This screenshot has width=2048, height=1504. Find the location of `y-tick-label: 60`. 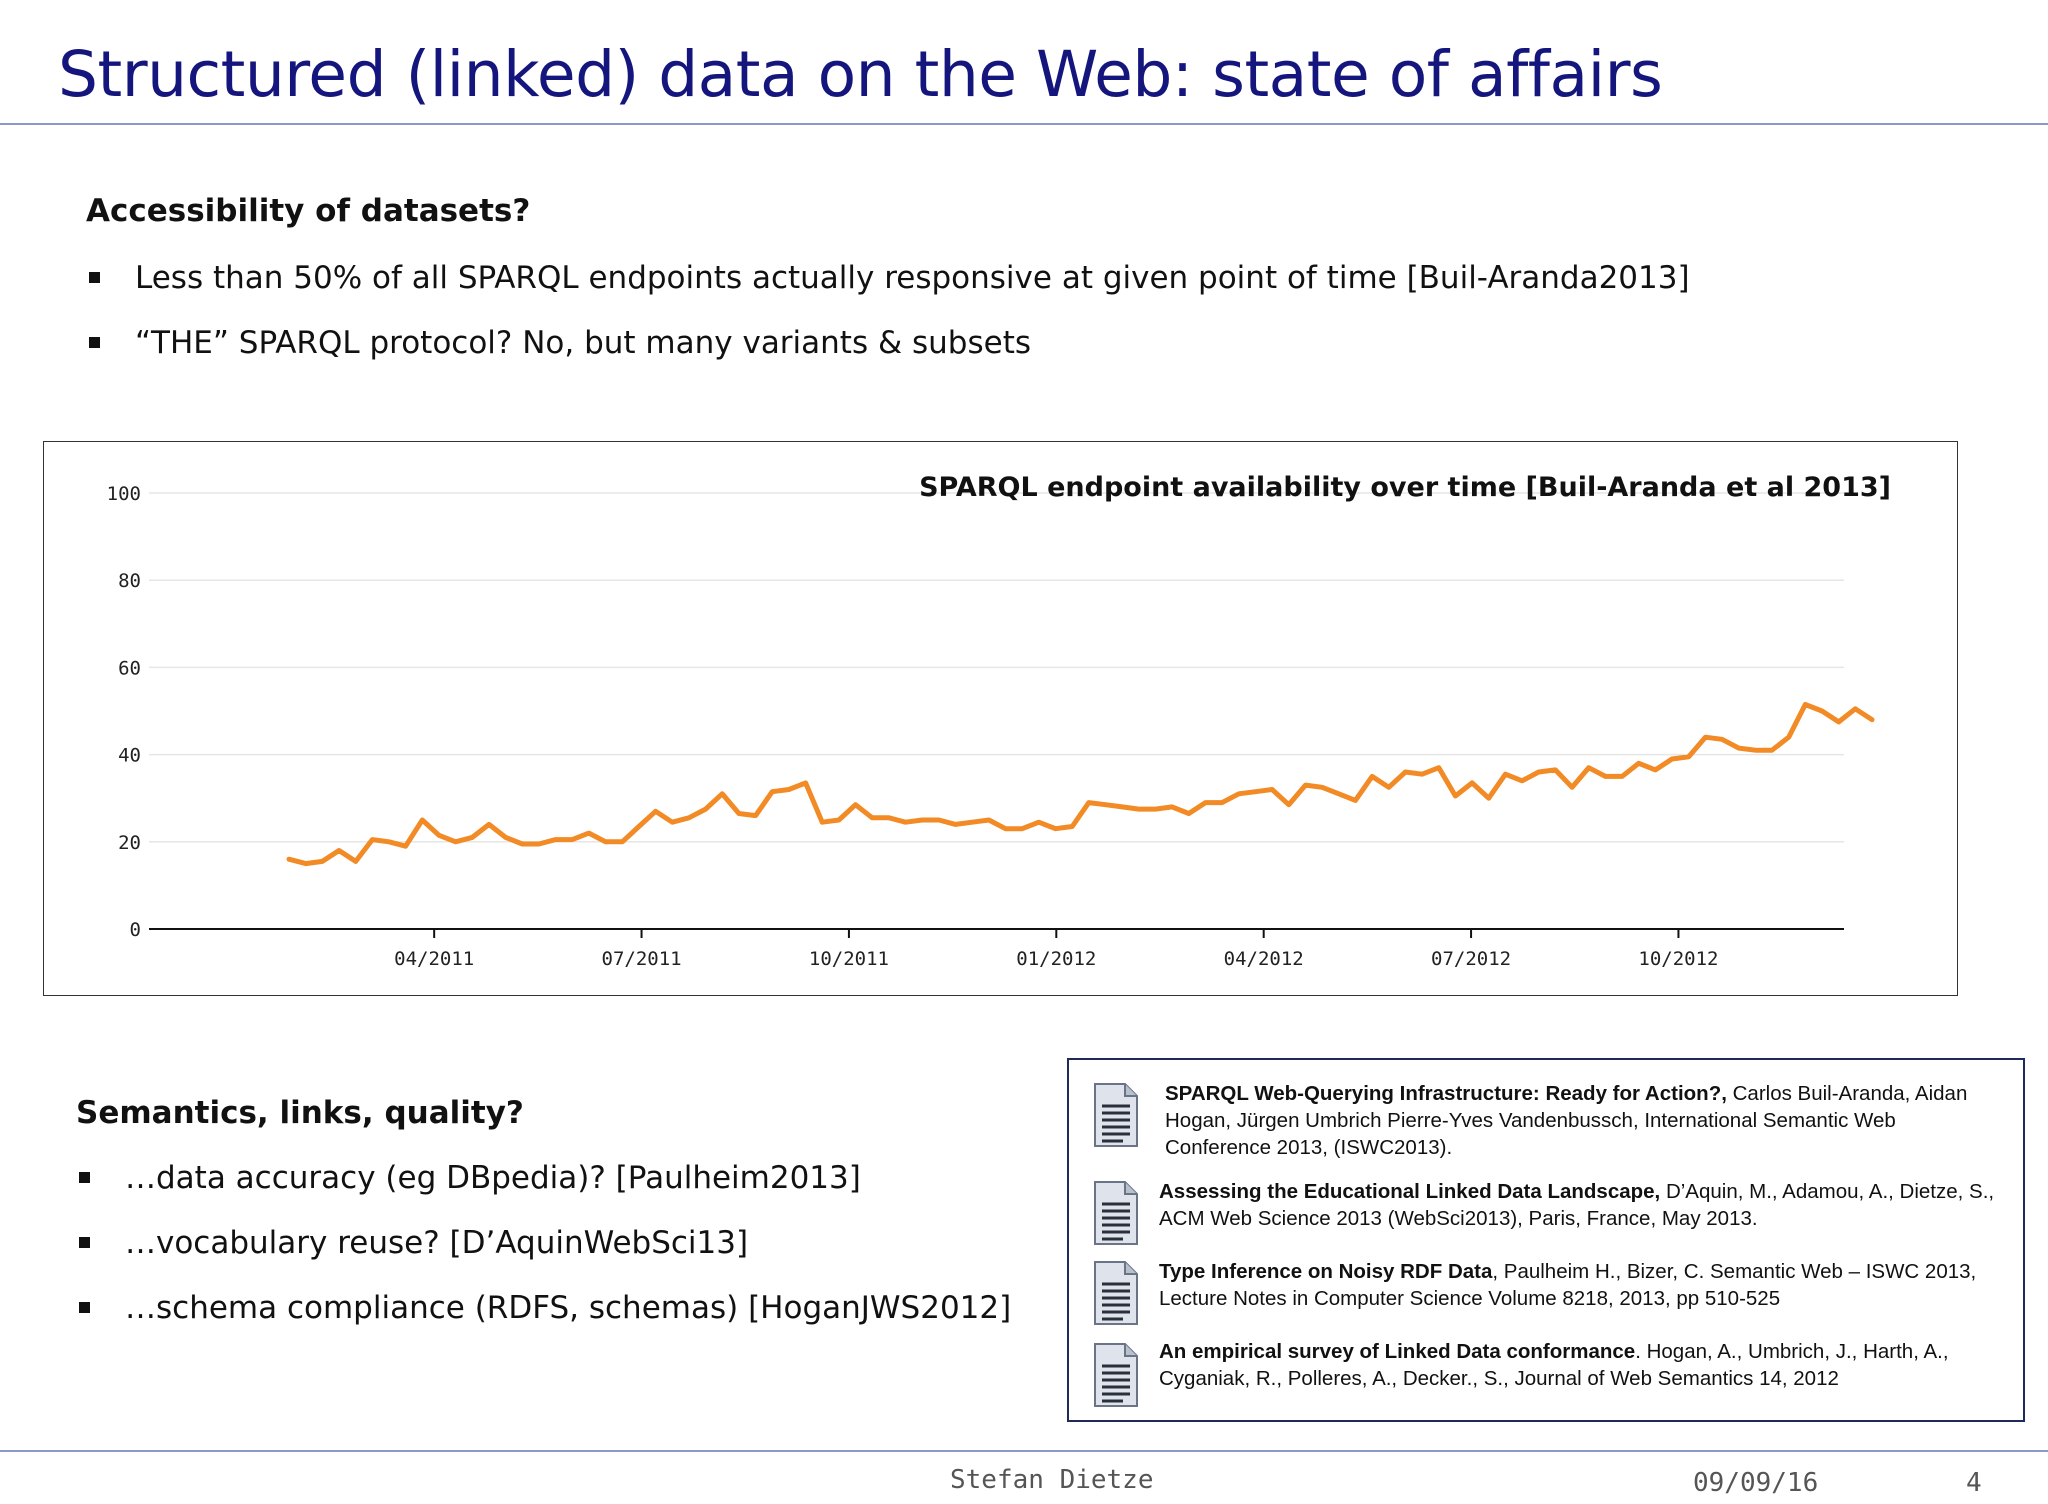

y-tick-label: 60 is located at coordinates (129, 668).